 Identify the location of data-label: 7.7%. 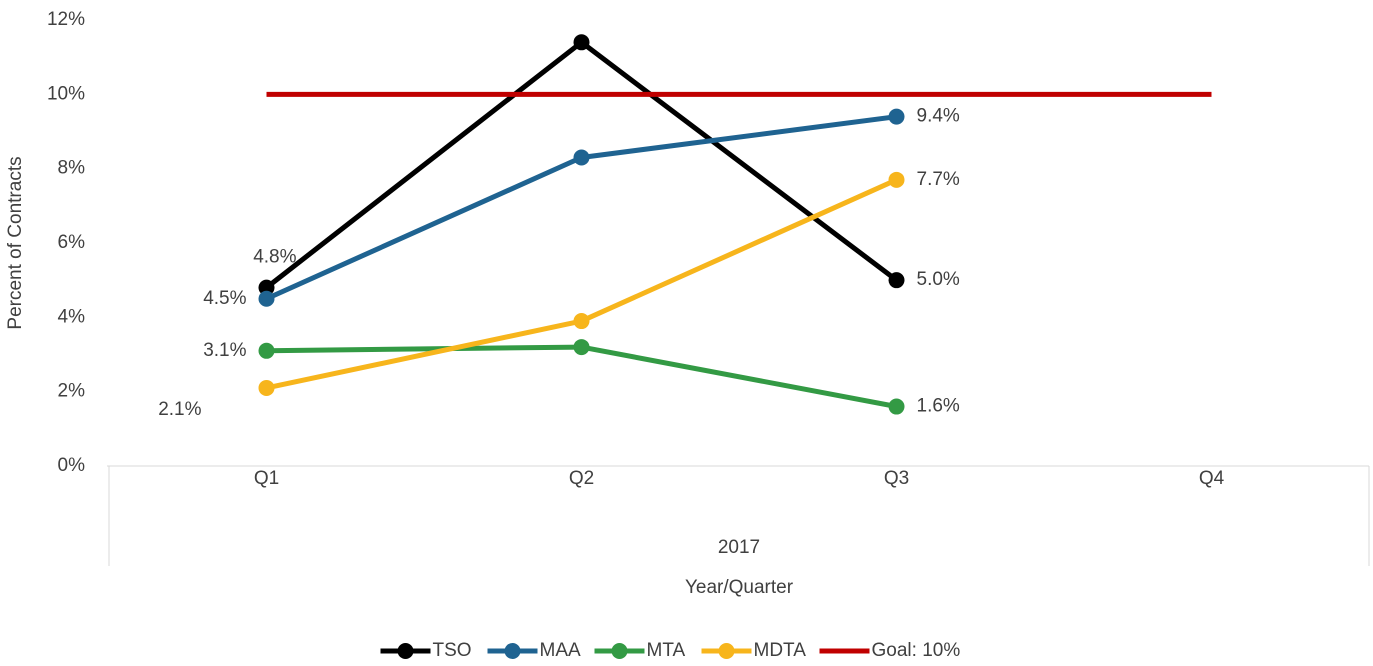
(938, 179).